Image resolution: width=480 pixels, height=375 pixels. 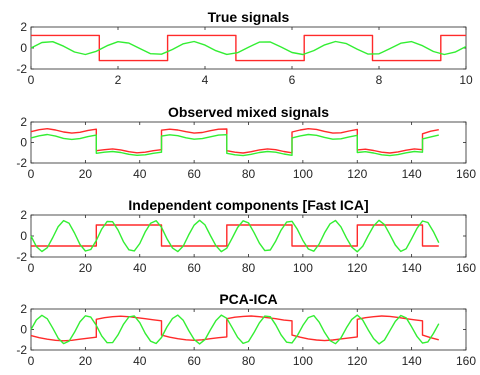 I want to click on panel-title: True signals, so click(x=249, y=17).